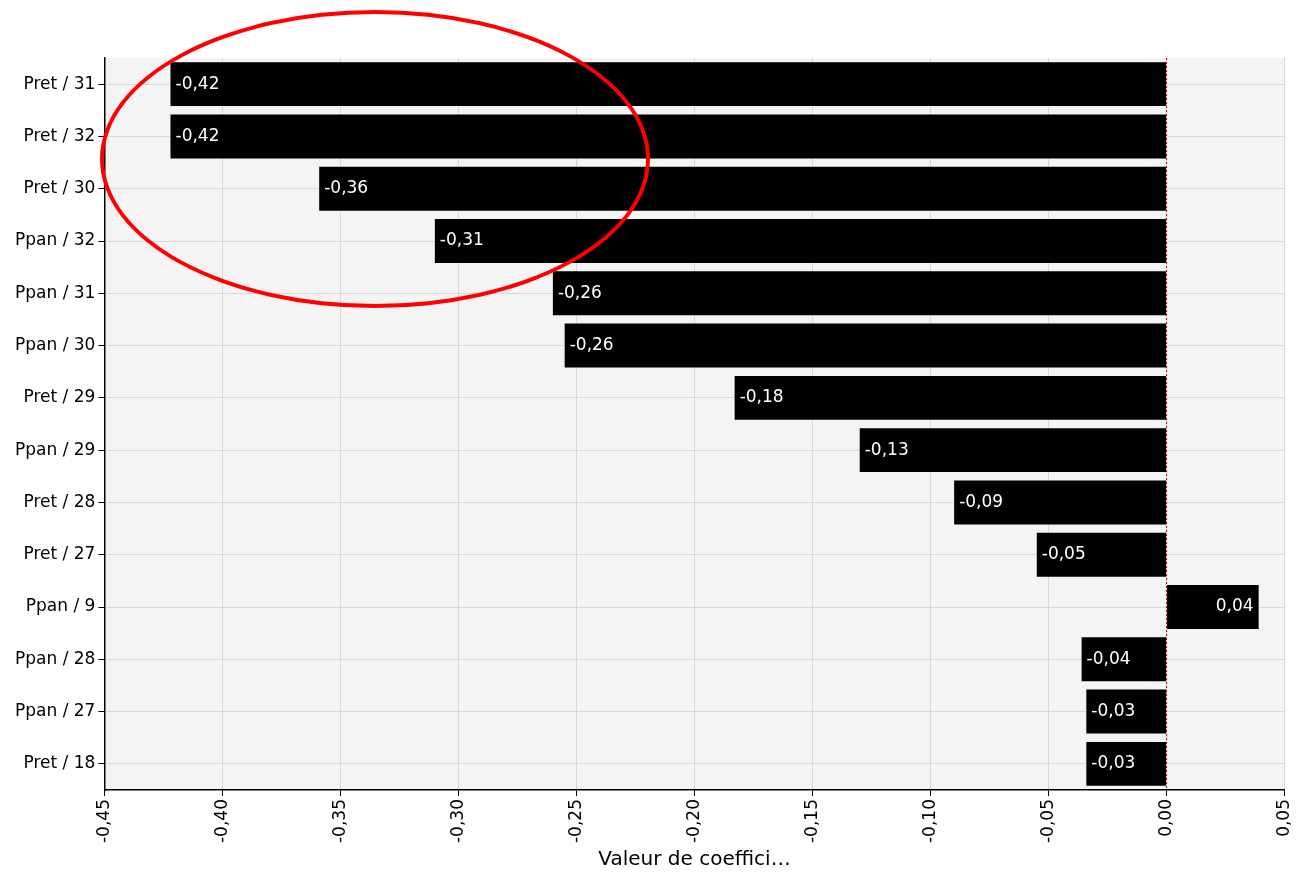  I want to click on y-tick-label: Pret / 31, so click(59, 82).